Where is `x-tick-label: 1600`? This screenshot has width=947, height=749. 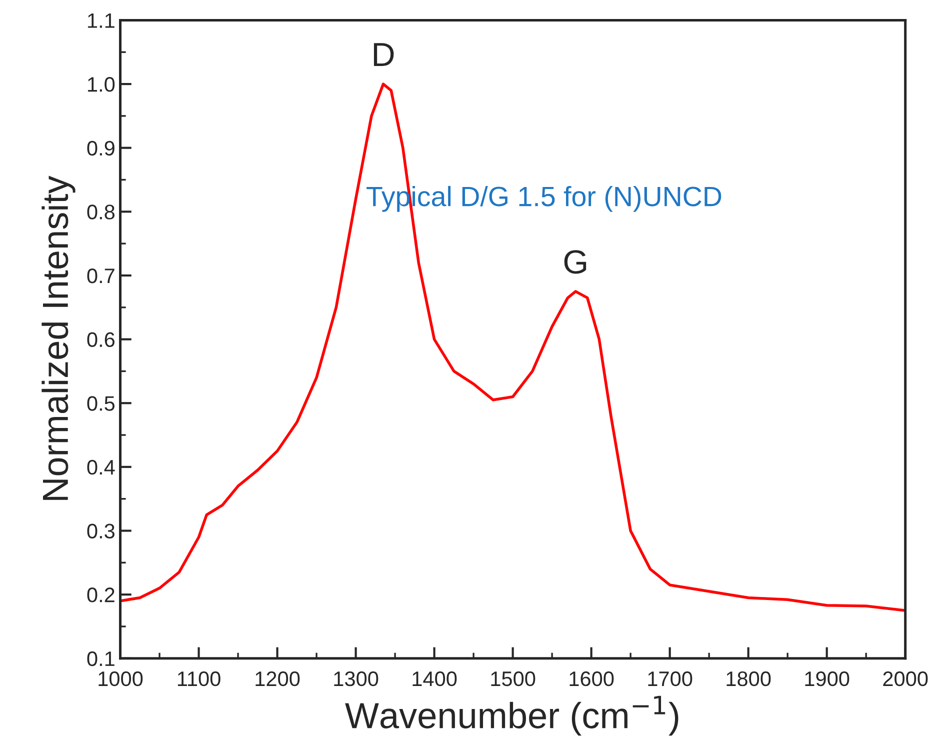 x-tick-label: 1600 is located at coordinates (592, 678).